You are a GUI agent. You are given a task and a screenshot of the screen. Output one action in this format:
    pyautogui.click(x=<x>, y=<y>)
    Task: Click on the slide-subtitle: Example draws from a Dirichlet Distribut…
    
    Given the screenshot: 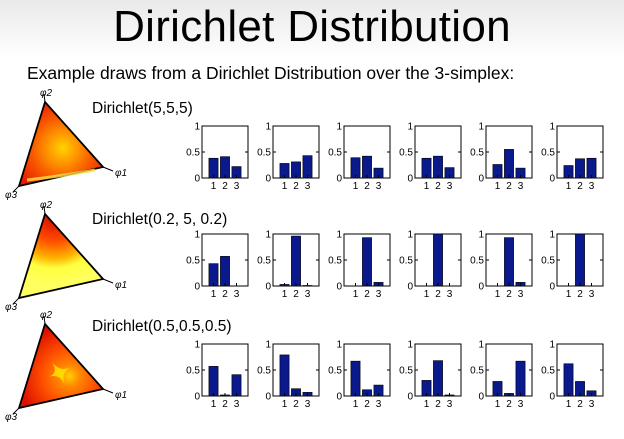 What is the action you would take?
    pyautogui.click(x=271, y=73)
    